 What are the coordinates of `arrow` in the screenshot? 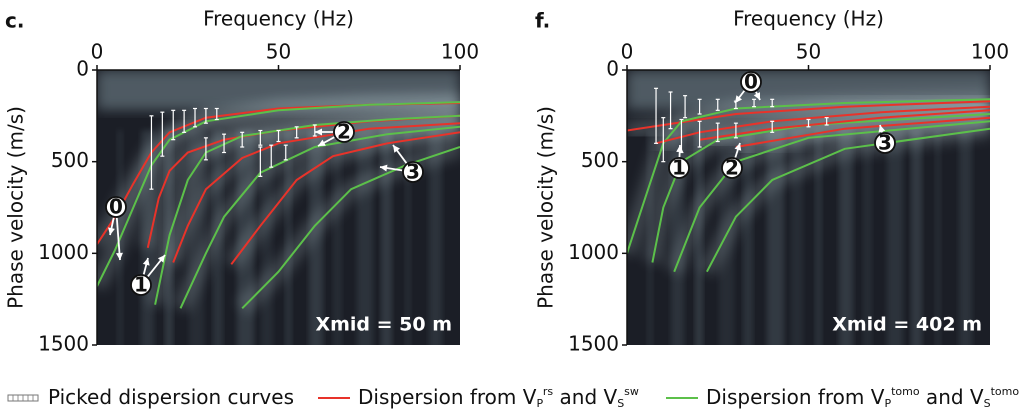 It's located at (118, 239).